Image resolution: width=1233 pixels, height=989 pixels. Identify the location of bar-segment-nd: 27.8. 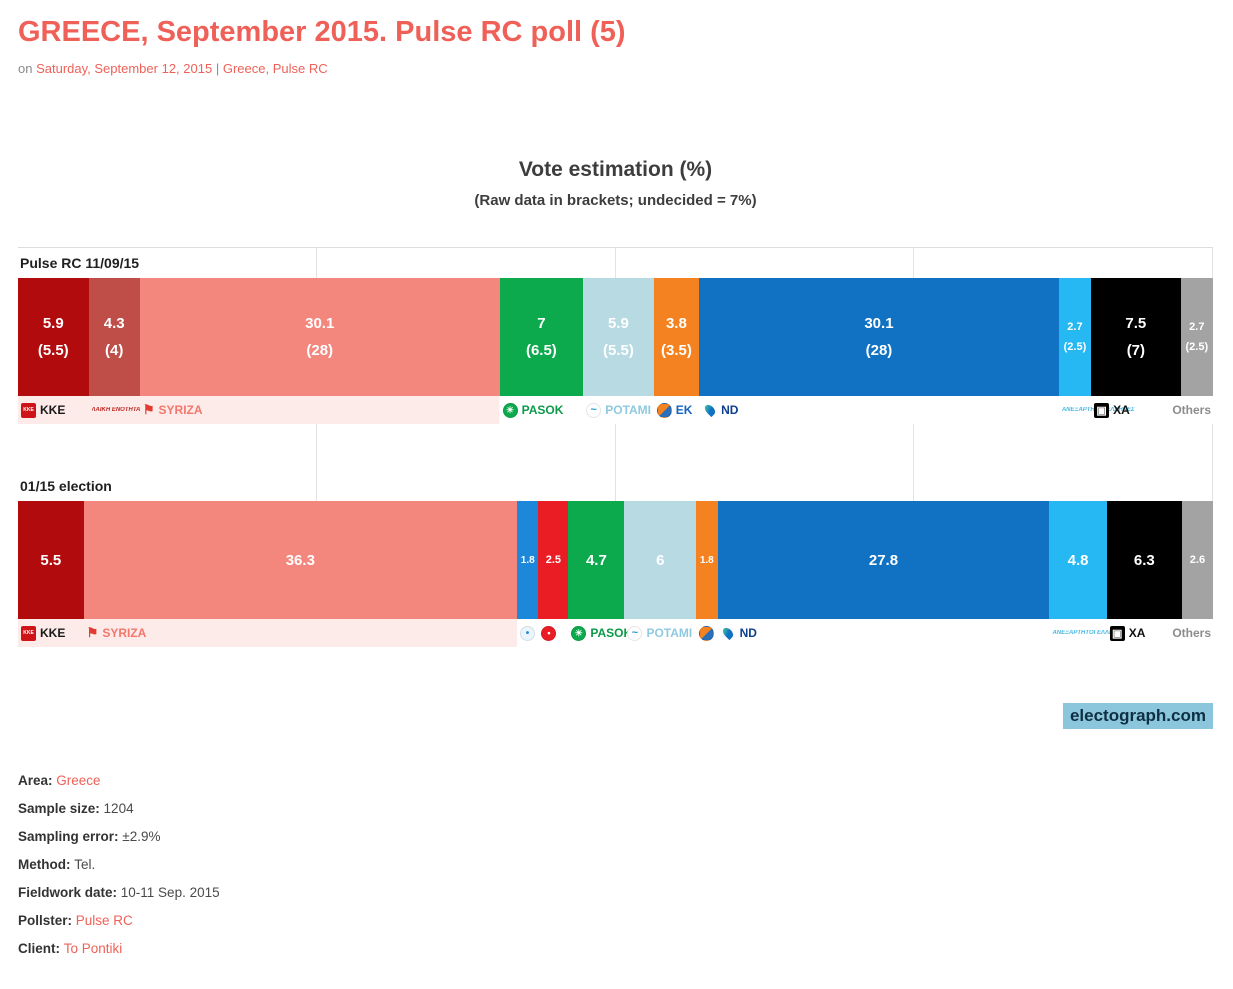
(883, 560).